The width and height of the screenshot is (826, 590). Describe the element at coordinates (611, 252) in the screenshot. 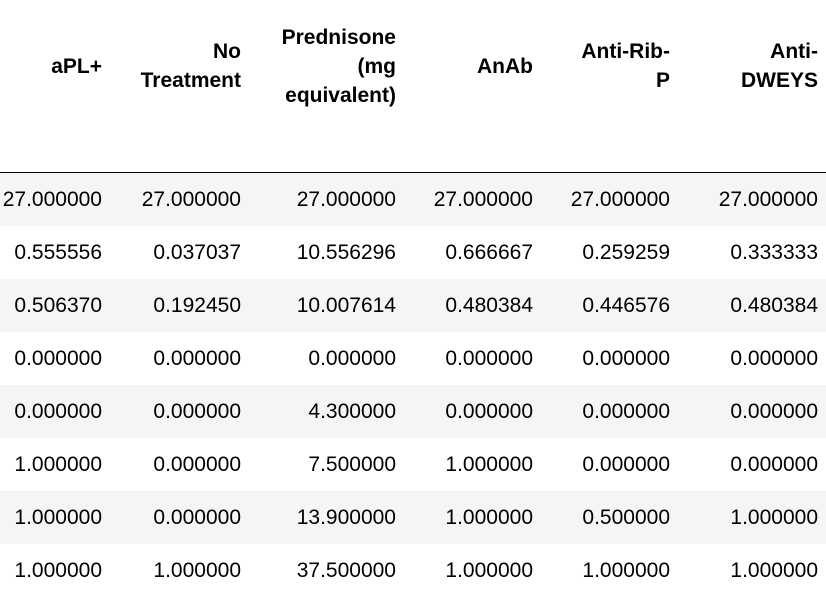

I see `table-cell: 0.259259` at that location.